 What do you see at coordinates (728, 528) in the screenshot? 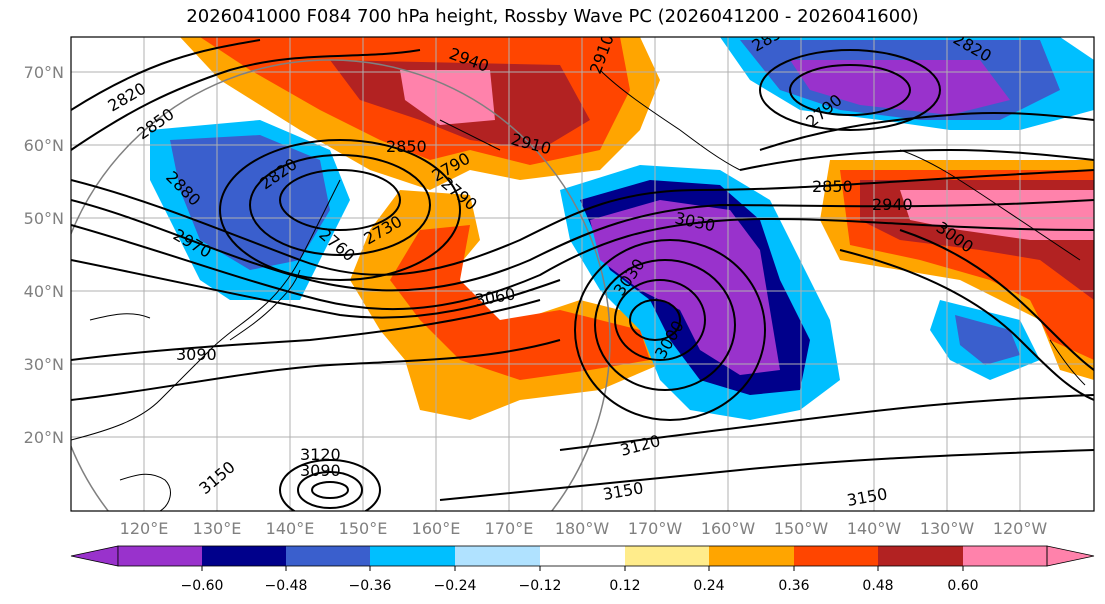
I see `lon-label: 160°W` at bounding box center [728, 528].